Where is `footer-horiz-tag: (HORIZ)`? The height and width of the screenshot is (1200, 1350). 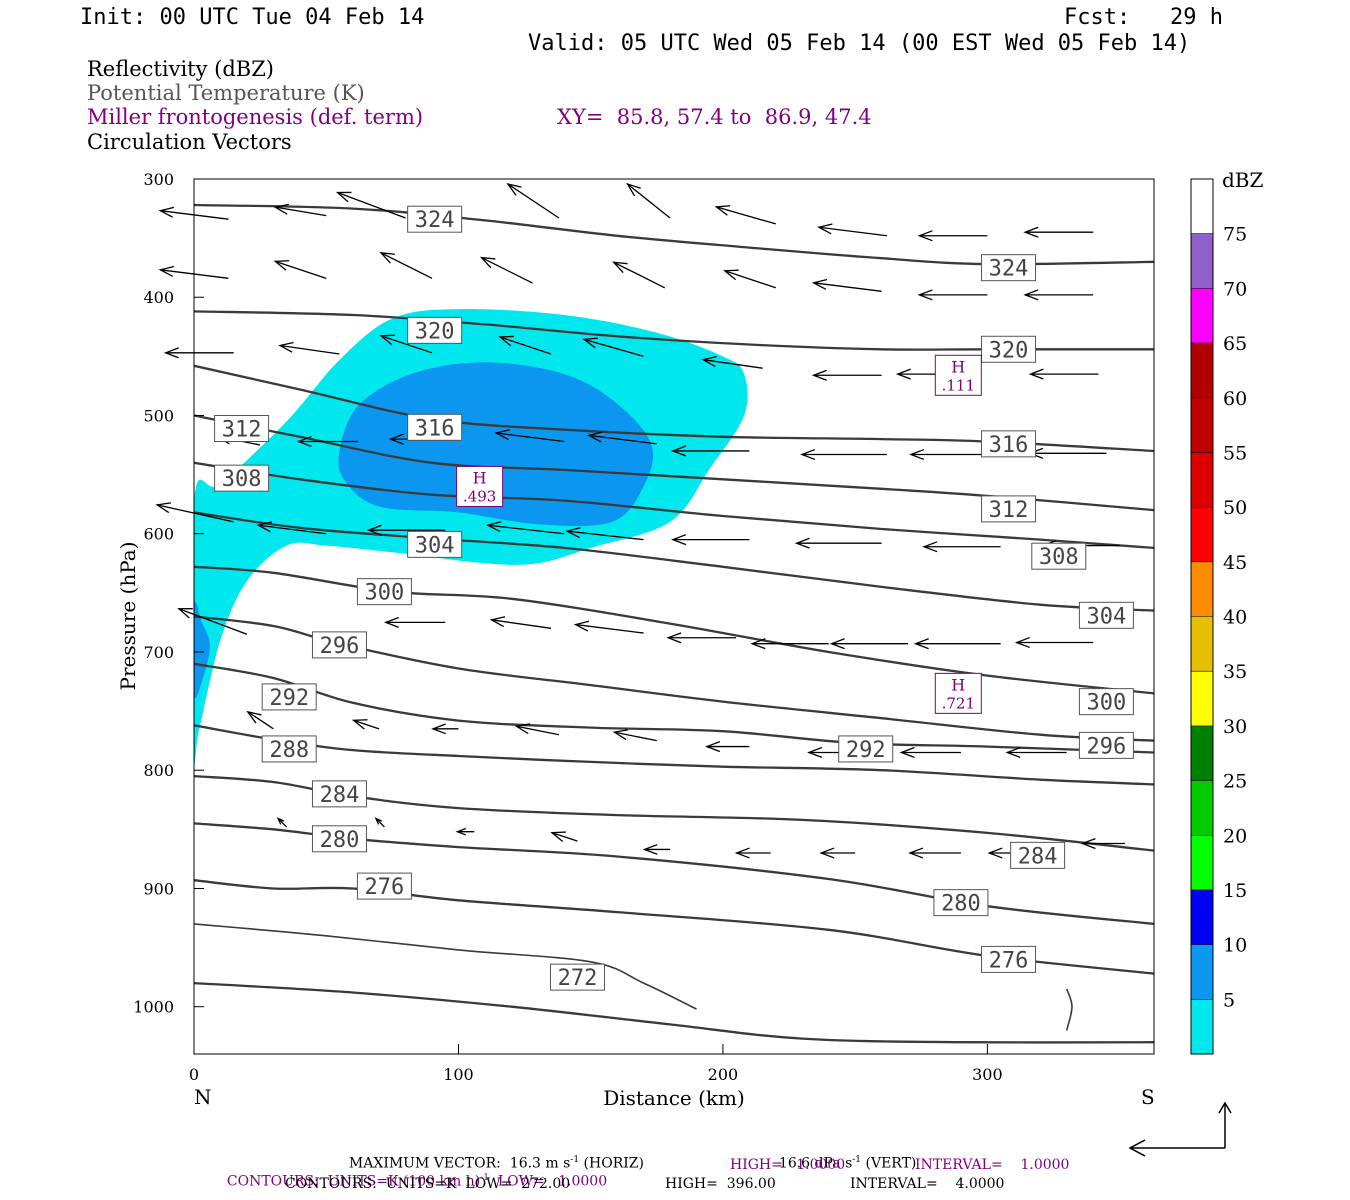
footer-horiz-tag: (HORIZ) is located at coordinates (611, 1163).